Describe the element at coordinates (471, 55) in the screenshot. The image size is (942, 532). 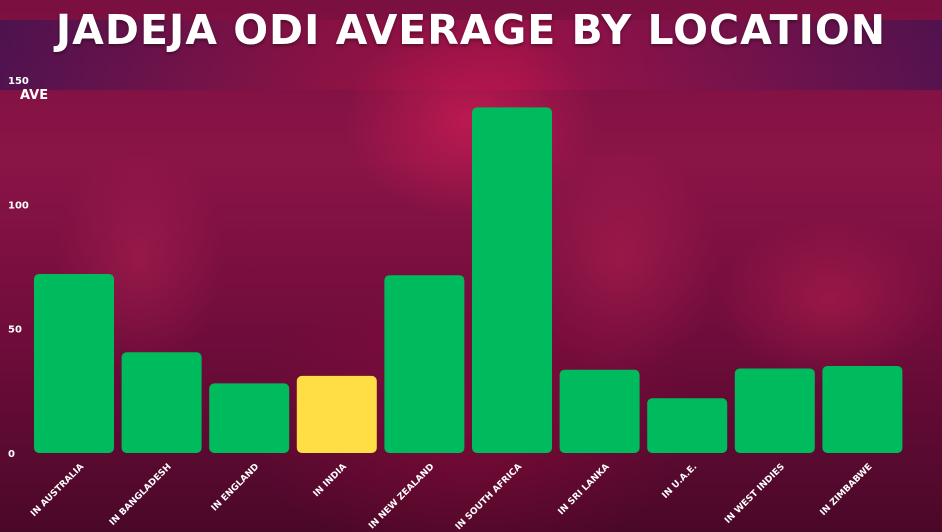
I see `background-banner` at that location.